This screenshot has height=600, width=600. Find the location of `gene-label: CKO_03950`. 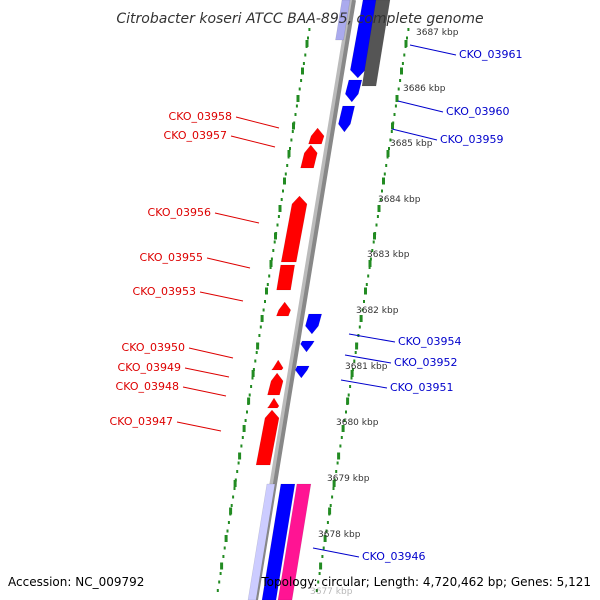

gene-label: CKO_03950 is located at coordinates (153, 347).